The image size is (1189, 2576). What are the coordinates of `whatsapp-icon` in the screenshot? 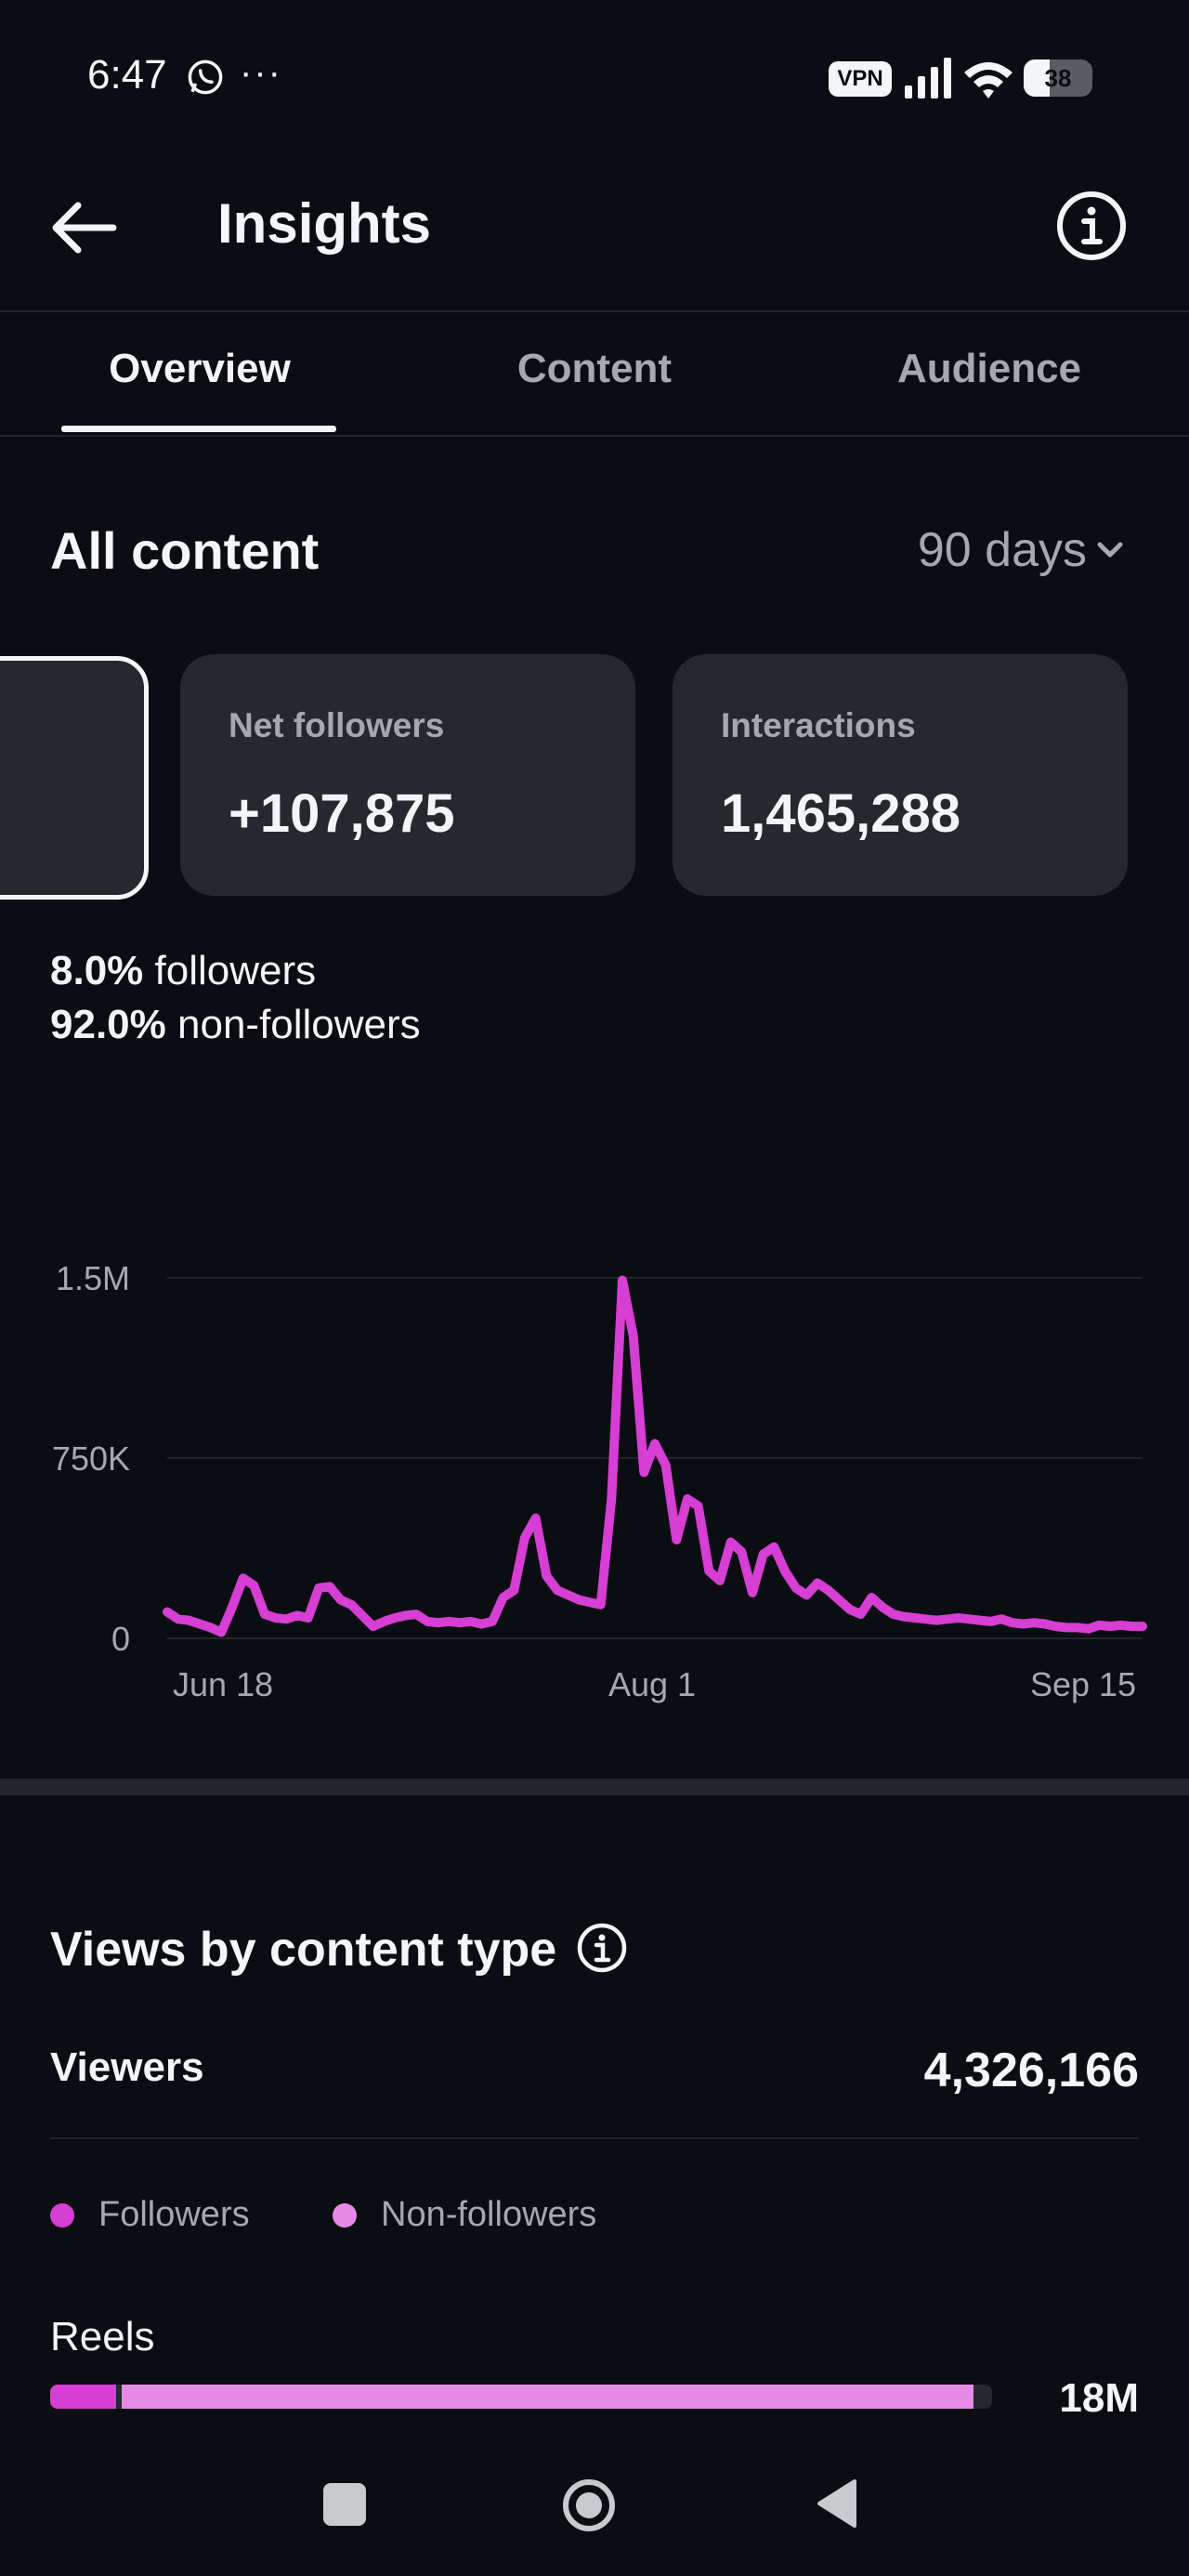 It's located at (206, 77).